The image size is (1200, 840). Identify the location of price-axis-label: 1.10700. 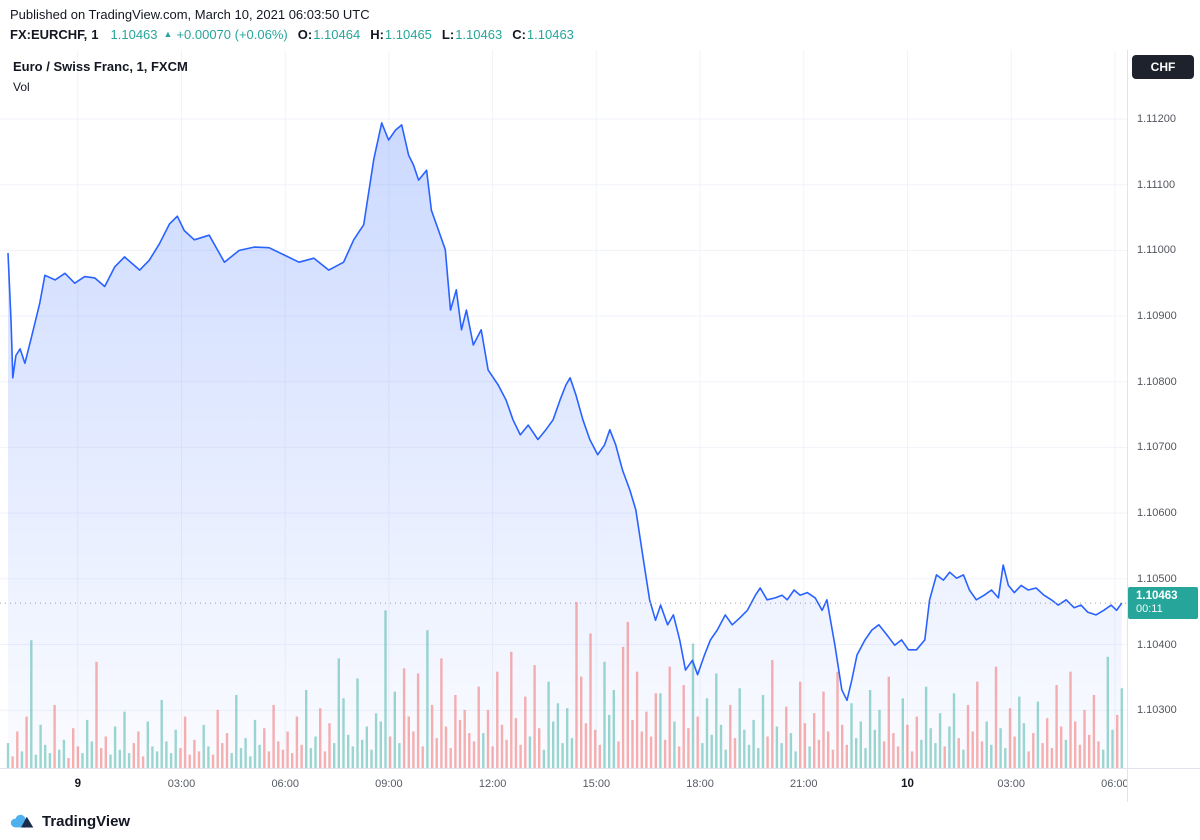
(1157, 447).